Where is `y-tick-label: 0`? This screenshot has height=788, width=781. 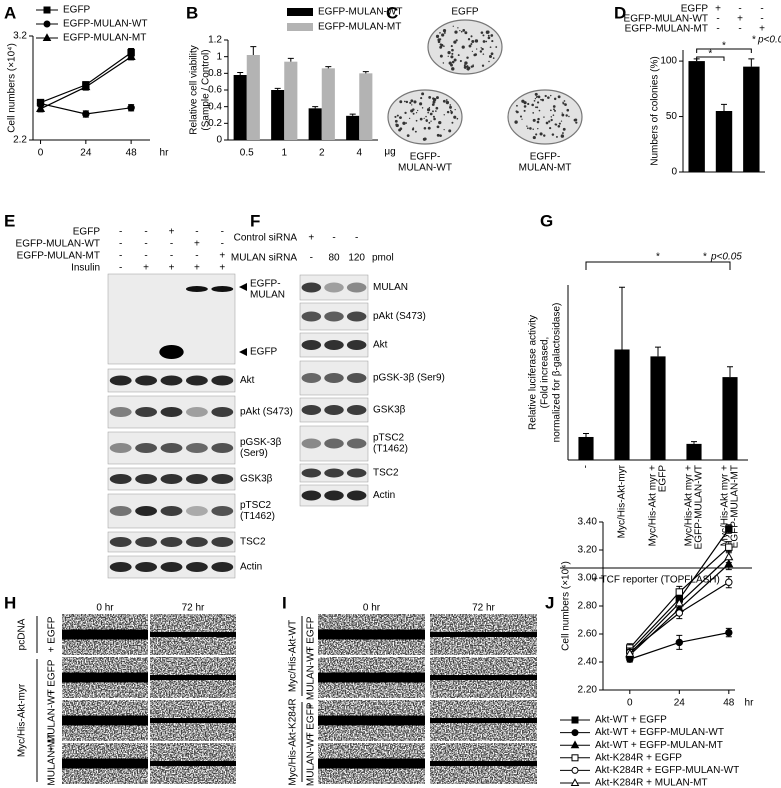
y-tick-label: 0 is located at coordinates (674, 172).